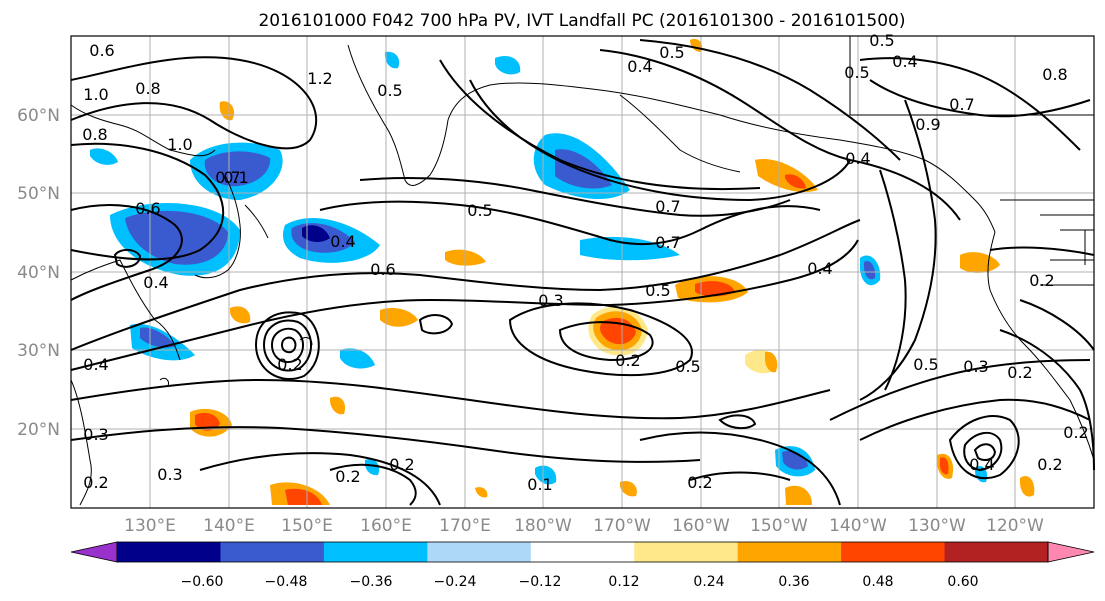 The image size is (1105, 601). I want to click on colorbar-tick-label: −0.24, so click(455, 582).